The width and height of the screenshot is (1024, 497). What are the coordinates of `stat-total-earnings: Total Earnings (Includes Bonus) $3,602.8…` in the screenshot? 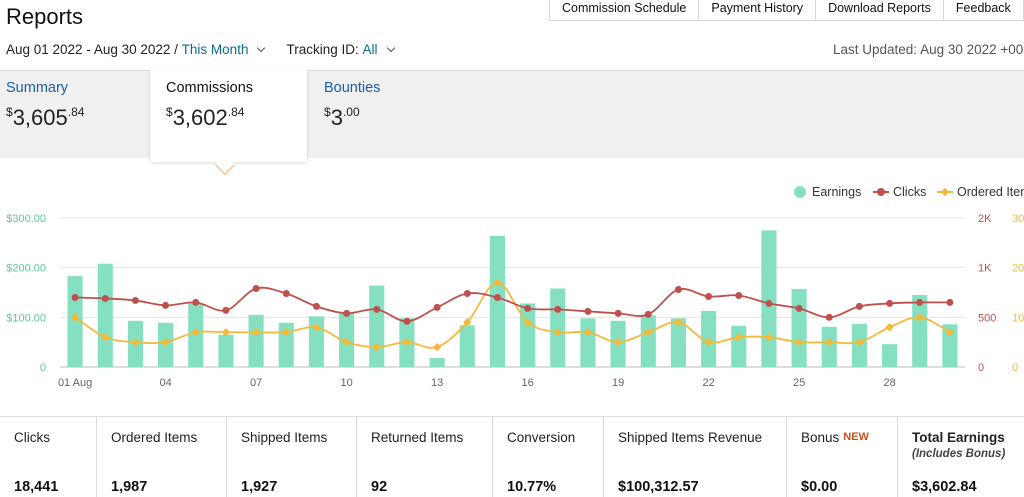 It's located at (961, 457).